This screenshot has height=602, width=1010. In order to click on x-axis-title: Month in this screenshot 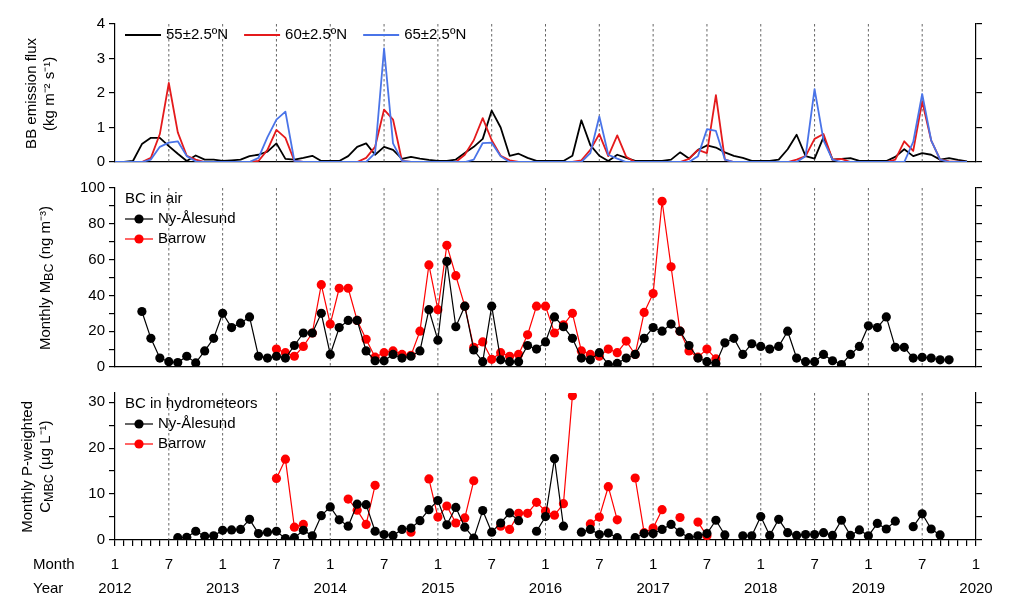, I will do `click(54, 564)`.